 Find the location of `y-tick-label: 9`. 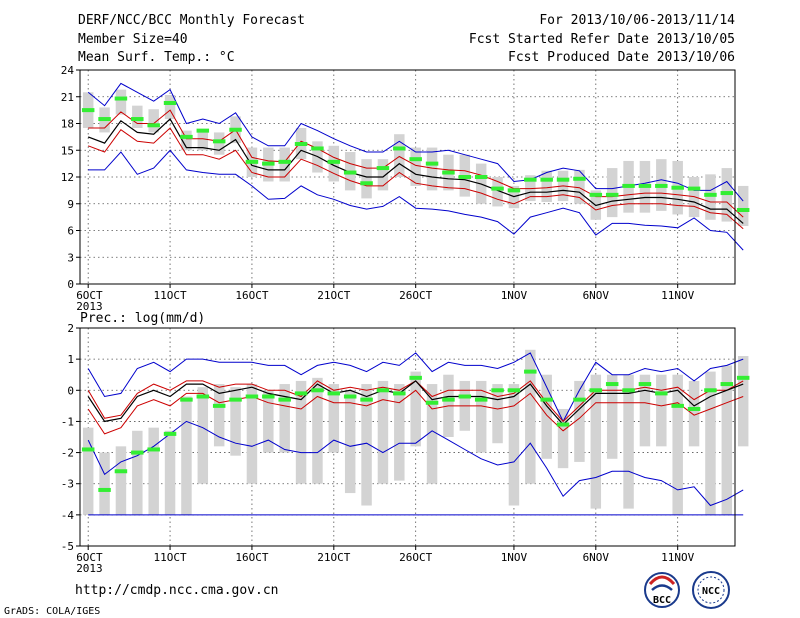

y-tick-label: 9 is located at coordinates (70, 204).